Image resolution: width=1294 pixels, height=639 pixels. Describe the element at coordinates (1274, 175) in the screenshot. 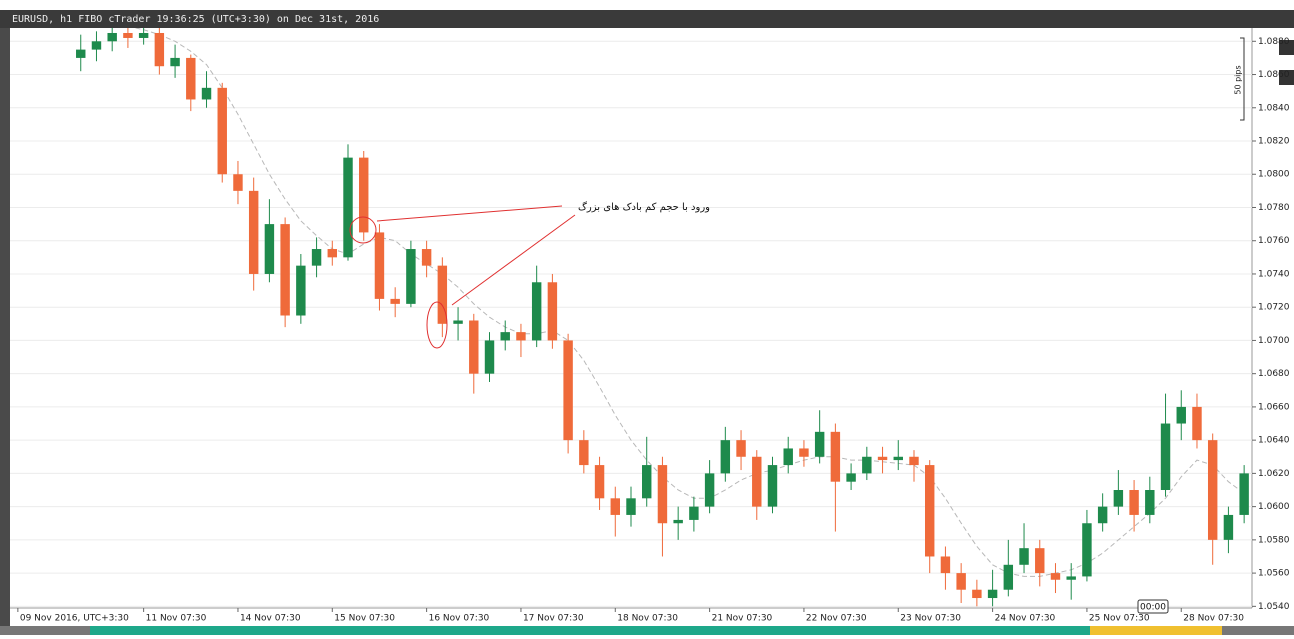

I see `y-tick-label: 1.0800` at that location.